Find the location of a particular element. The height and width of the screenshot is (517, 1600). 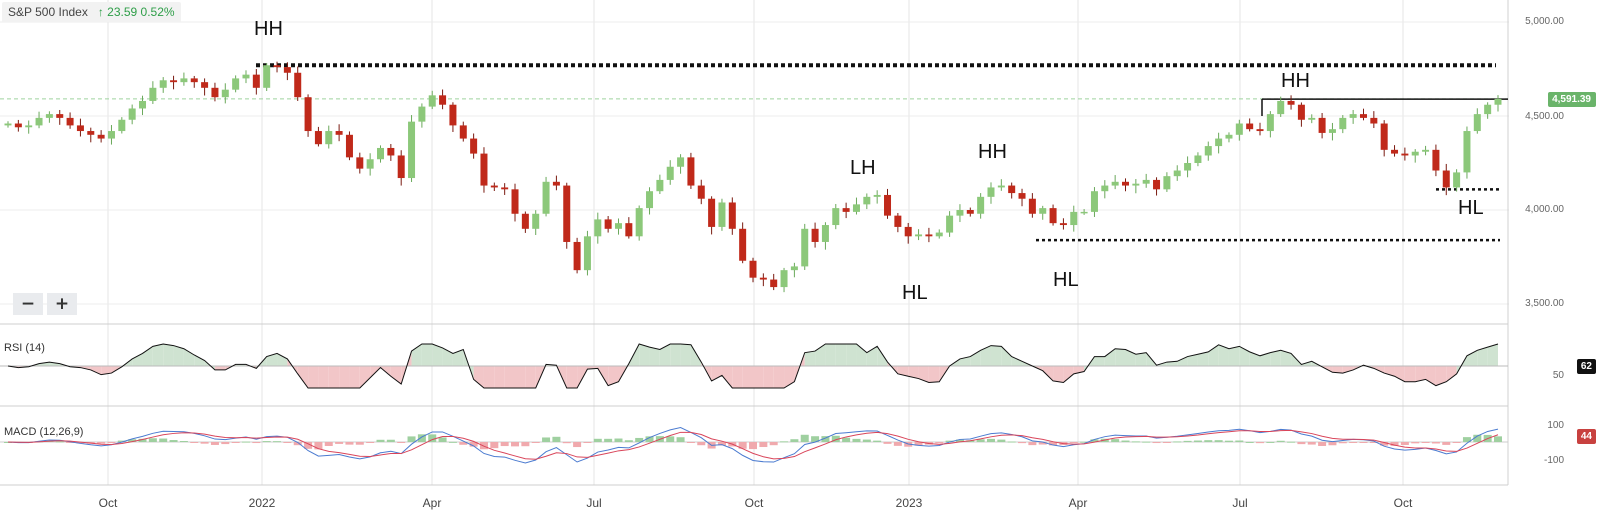

annotation-lh: LH is located at coordinates (863, 168).